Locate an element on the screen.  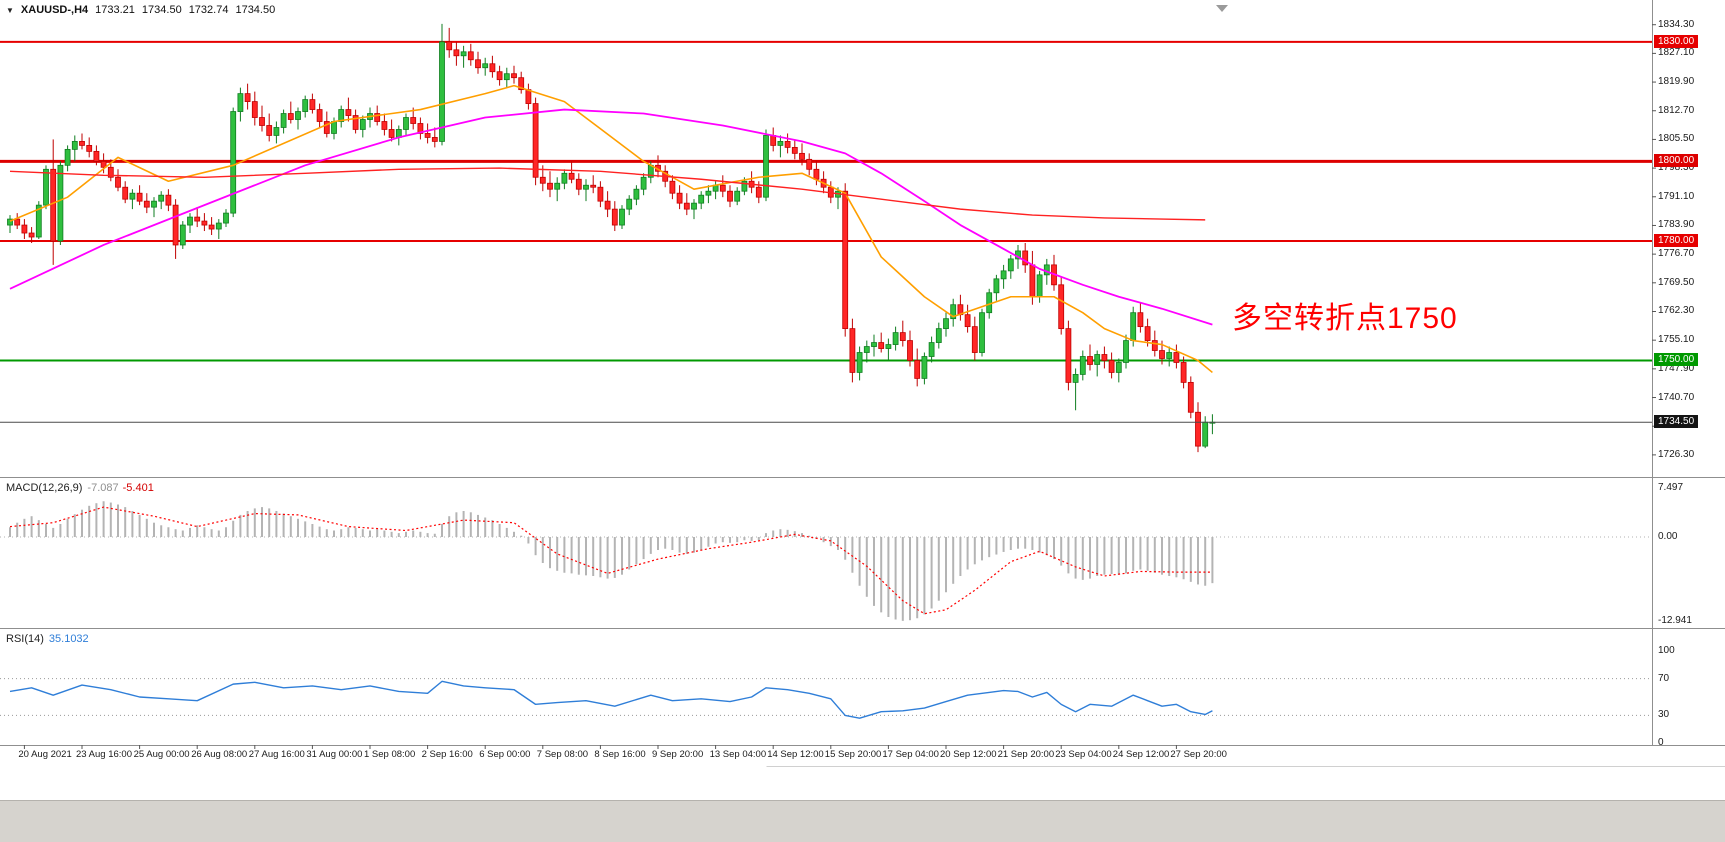
rsi-line is located at coordinates (611, 699).